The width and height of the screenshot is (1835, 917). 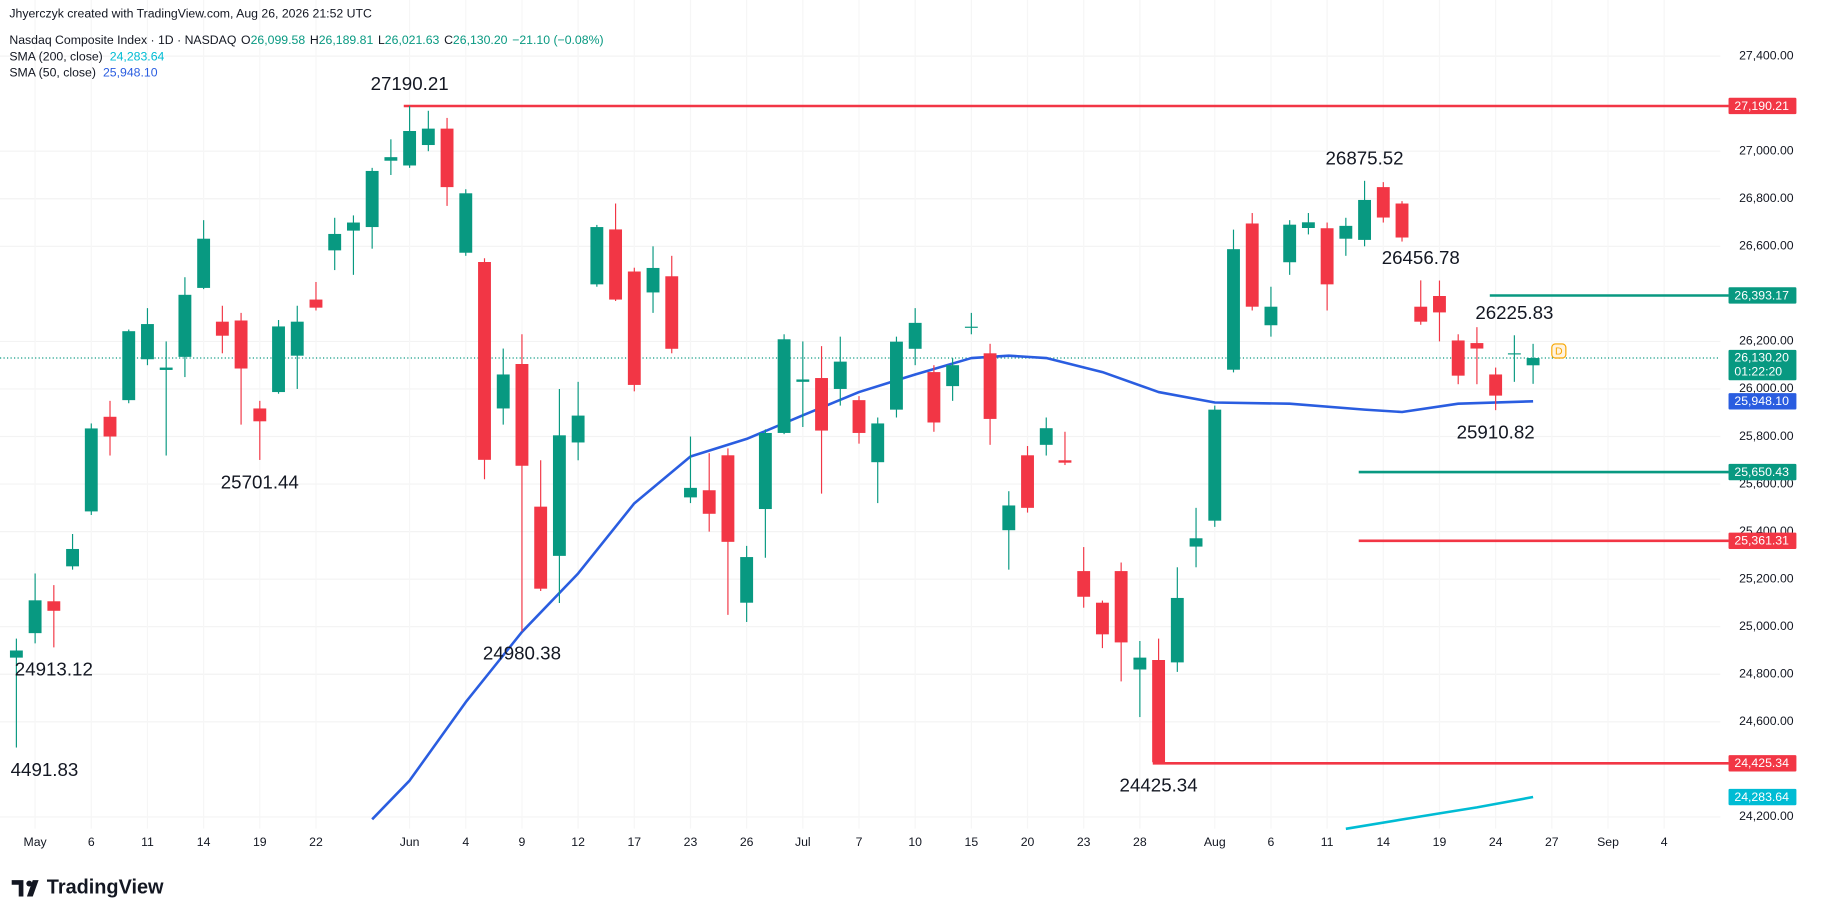 I want to click on level-tag: 25,361.31, so click(x=1761, y=541).